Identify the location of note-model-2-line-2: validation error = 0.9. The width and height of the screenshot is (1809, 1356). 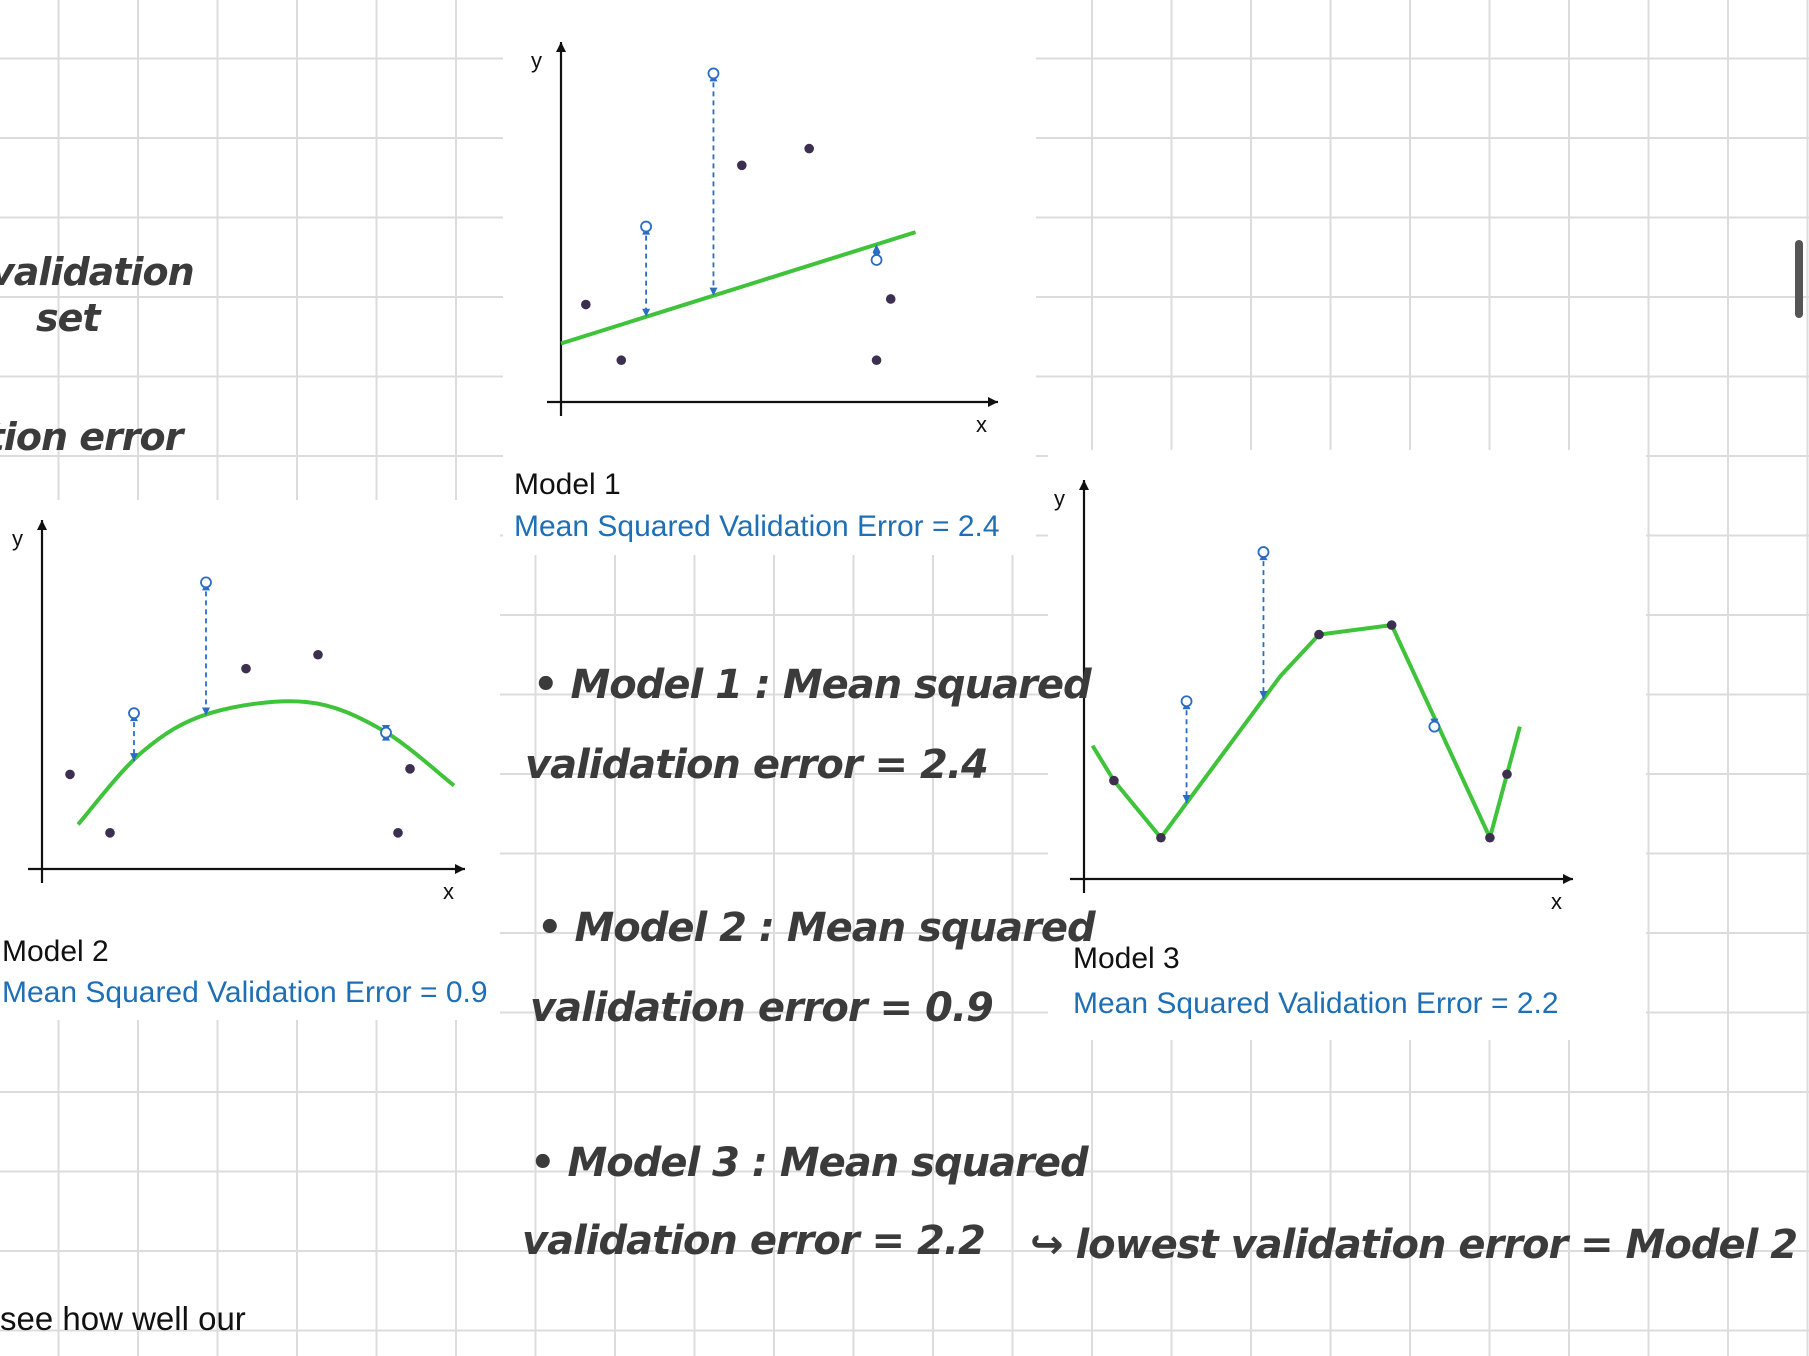
(762, 1008).